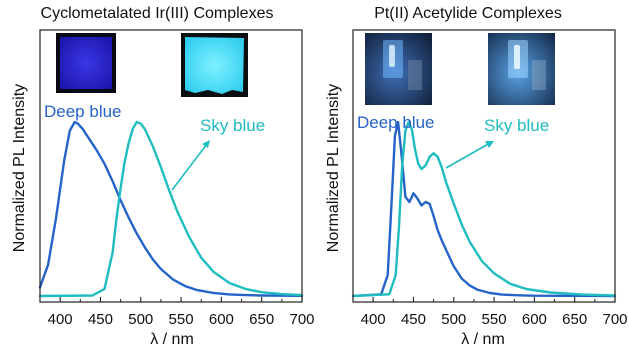  What do you see at coordinates (521, 69) in the screenshot?
I see `sky-blue-device-photo` at bounding box center [521, 69].